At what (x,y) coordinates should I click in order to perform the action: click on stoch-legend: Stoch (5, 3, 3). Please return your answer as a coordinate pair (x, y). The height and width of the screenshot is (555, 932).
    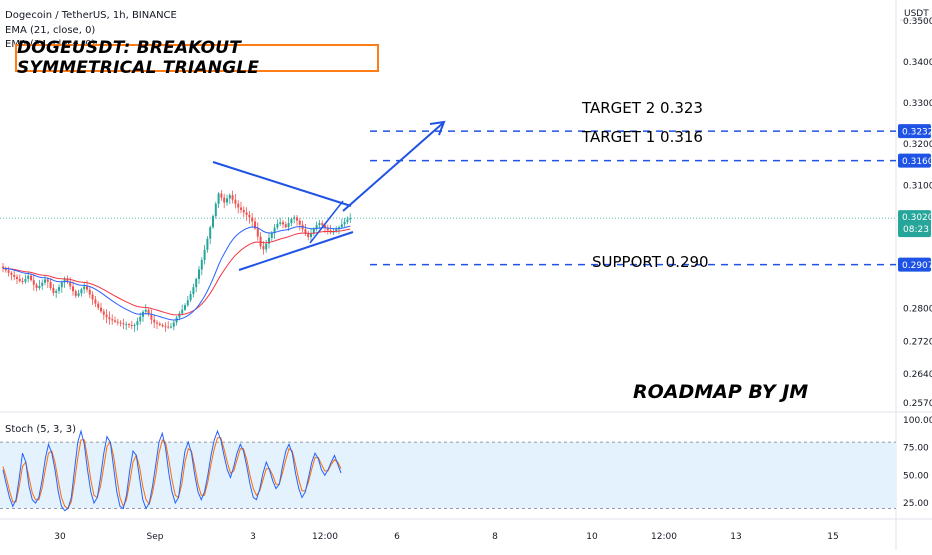
    Looking at the image, I should click on (41, 429).